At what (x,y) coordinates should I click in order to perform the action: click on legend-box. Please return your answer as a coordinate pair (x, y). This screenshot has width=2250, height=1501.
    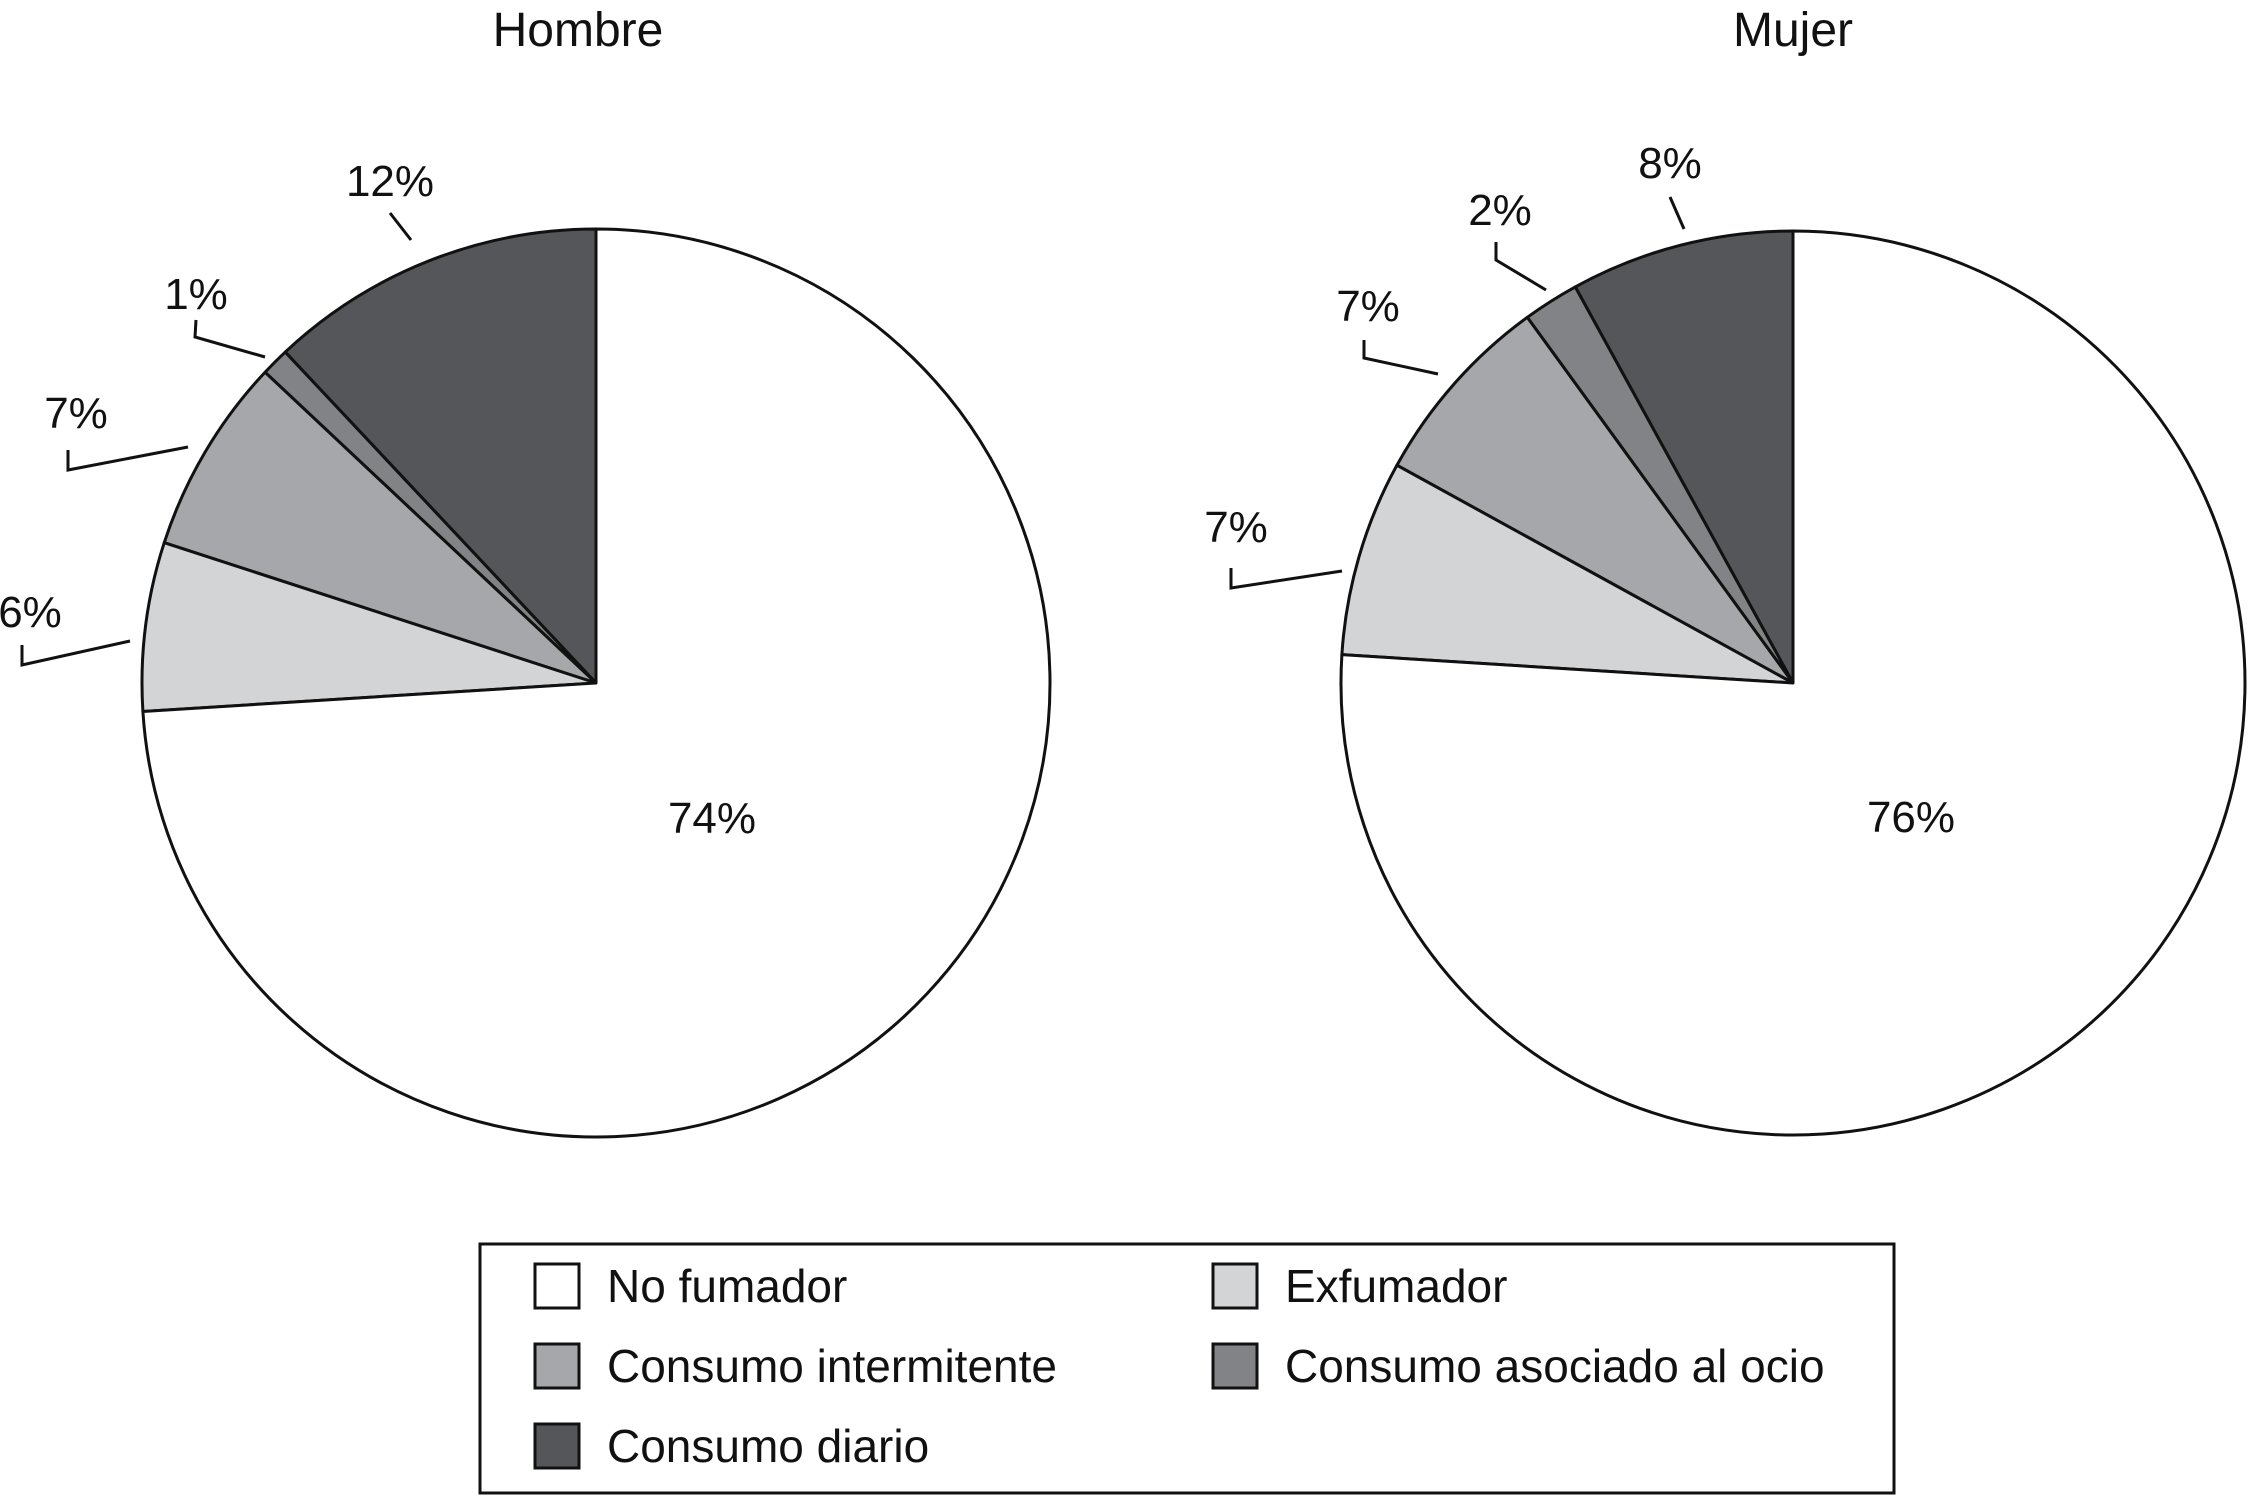
    Looking at the image, I should click on (1187, 1368).